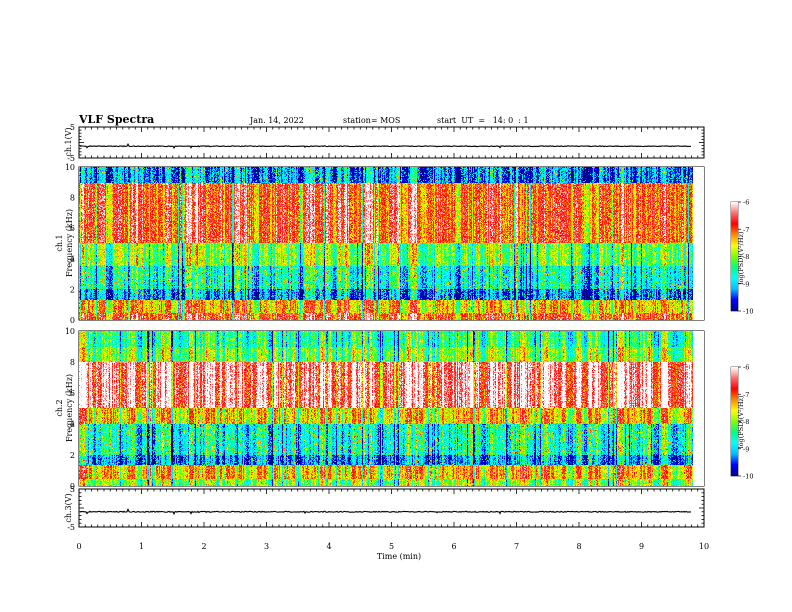 The height and width of the screenshot is (612, 792). What do you see at coordinates (328, 546) in the screenshot?
I see `x-tick-label-4: 4` at bounding box center [328, 546].